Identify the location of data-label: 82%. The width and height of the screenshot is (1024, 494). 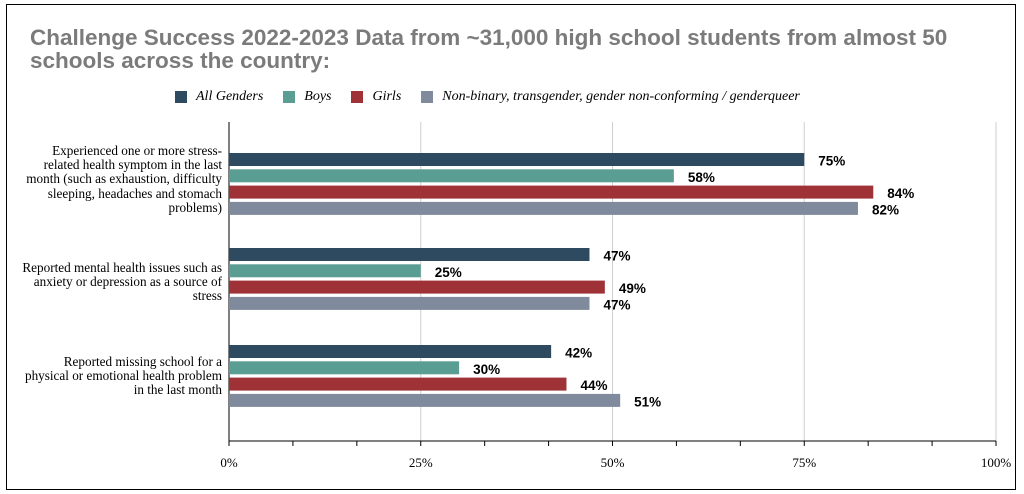
(885, 209).